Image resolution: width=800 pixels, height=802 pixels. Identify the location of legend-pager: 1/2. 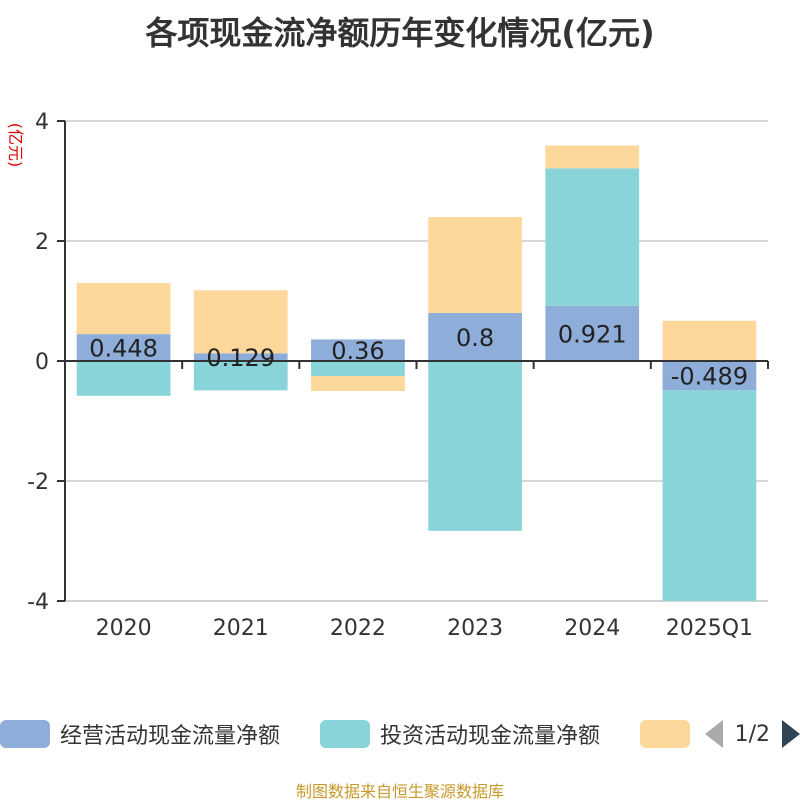
(752, 734).